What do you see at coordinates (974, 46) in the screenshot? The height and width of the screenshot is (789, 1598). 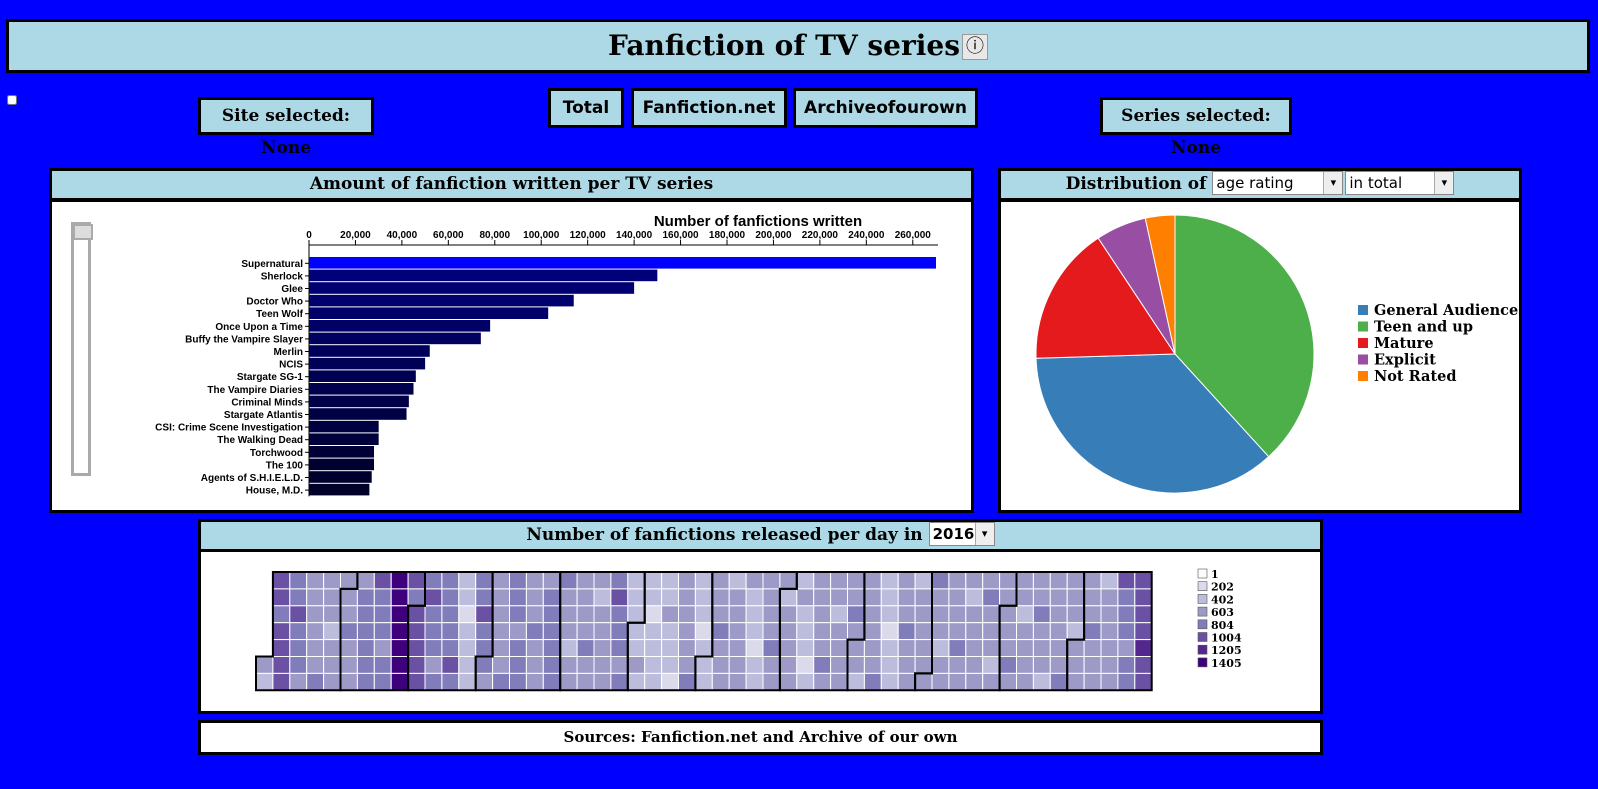 I see `info-icon: ⓘ` at bounding box center [974, 46].